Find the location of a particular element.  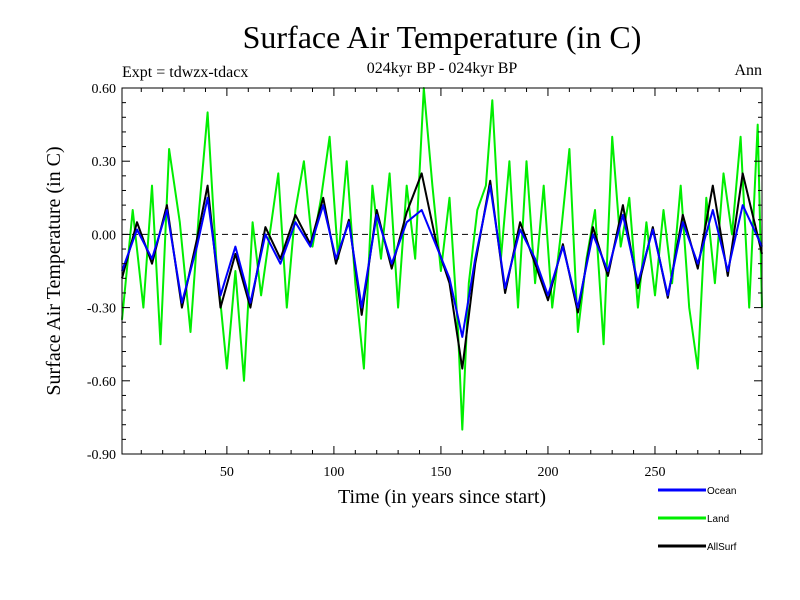

y-tick-label: -0.30 is located at coordinates (101, 309).